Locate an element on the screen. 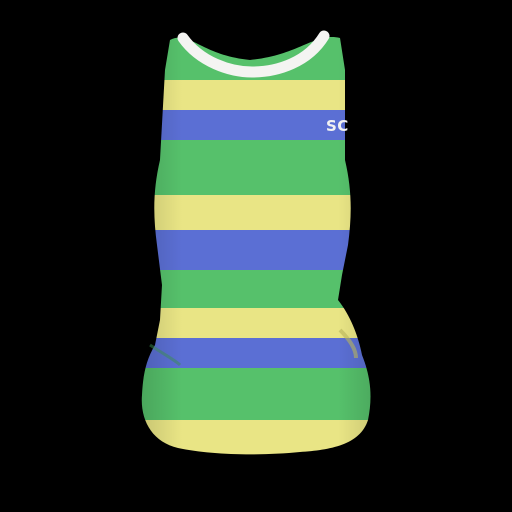 The image size is (512, 512). collar is located at coordinates (253, 54).